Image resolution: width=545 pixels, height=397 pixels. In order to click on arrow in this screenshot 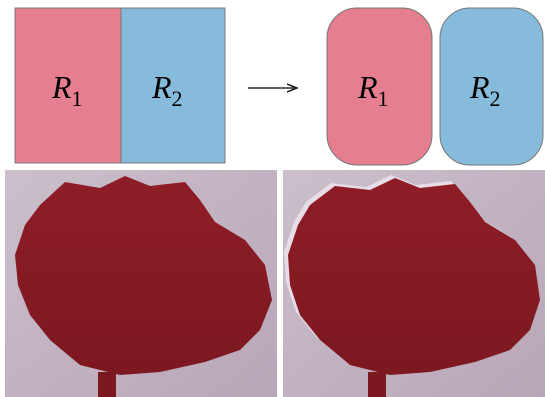, I will do `click(273, 88)`.